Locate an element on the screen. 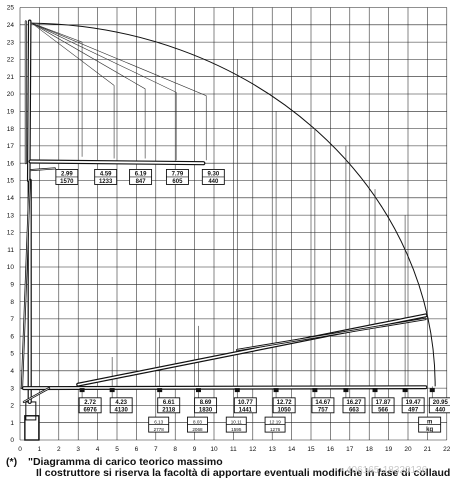  upper-load-label-reach: 4.59 is located at coordinates (106, 175).